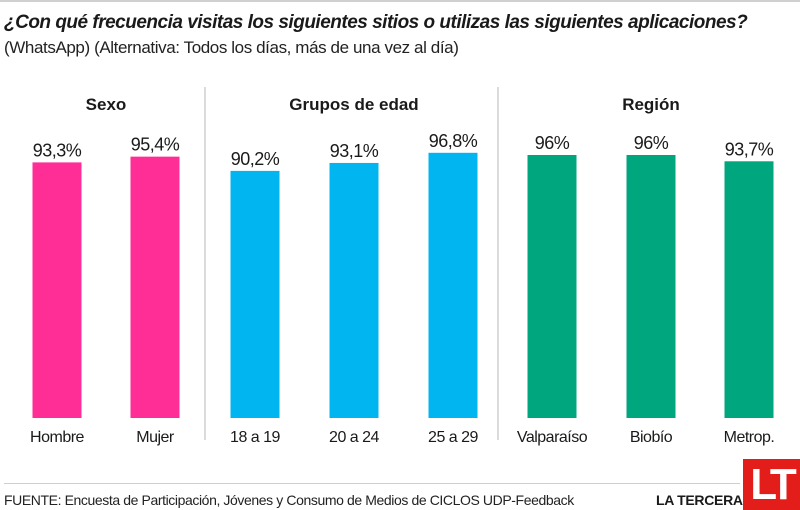 Image resolution: width=800 pixels, height=510 pixels. What do you see at coordinates (699, 500) in the screenshot?
I see `brand-name: LA TERCERA` at bounding box center [699, 500].